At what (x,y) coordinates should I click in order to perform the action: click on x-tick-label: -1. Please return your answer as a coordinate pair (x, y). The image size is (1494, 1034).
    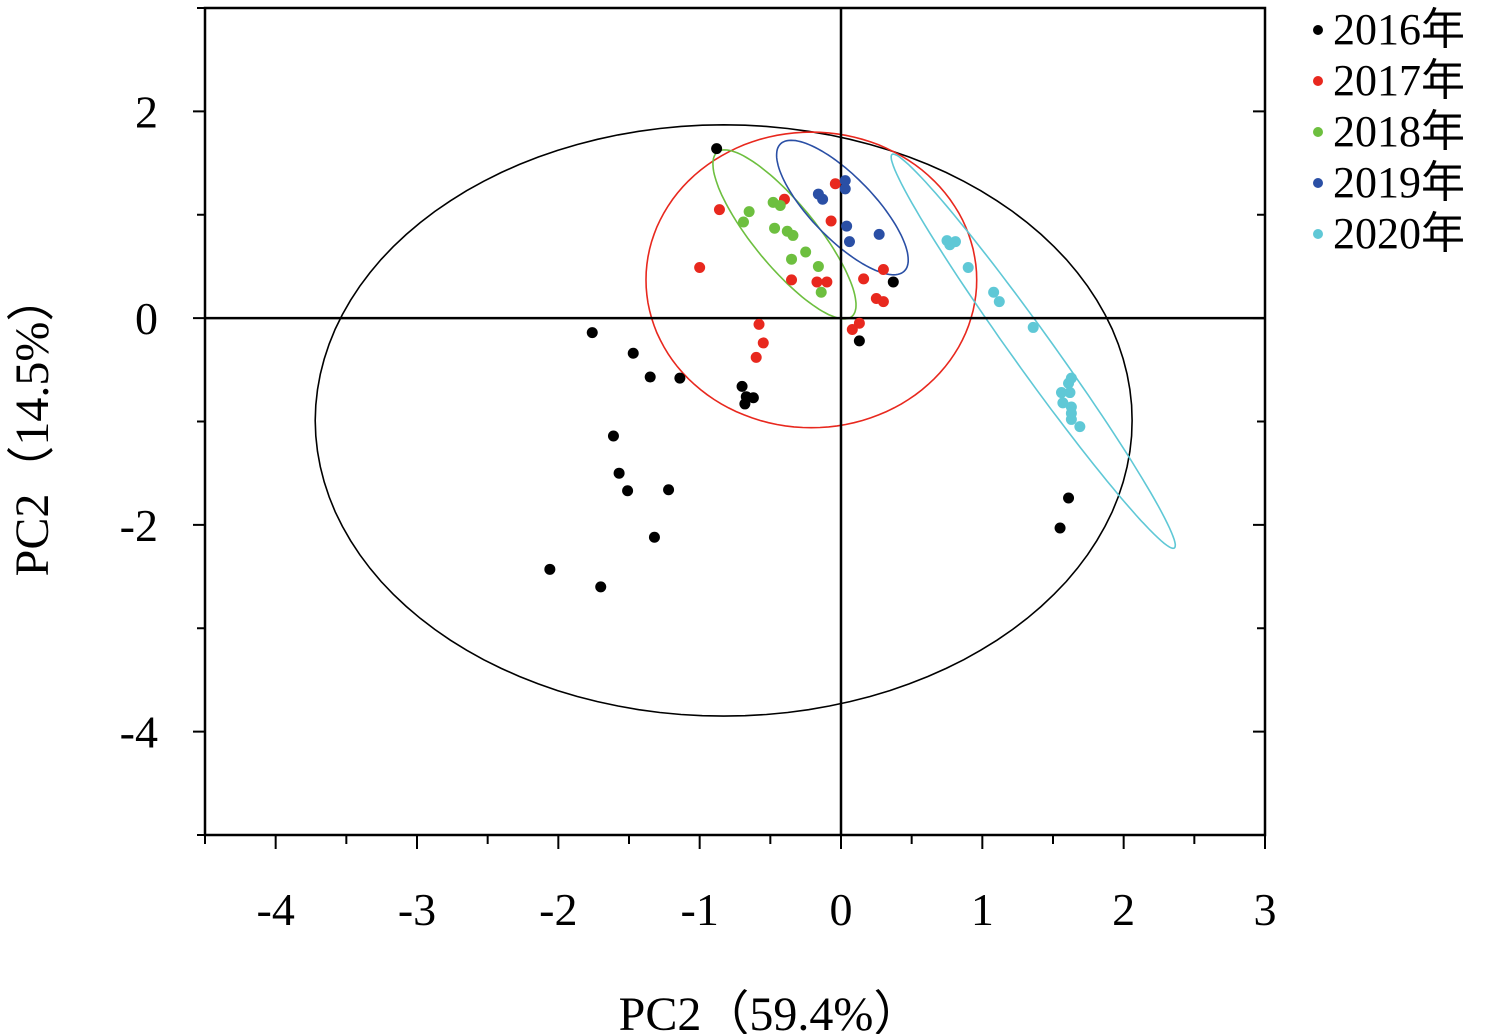
    Looking at the image, I should click on (700, 909).